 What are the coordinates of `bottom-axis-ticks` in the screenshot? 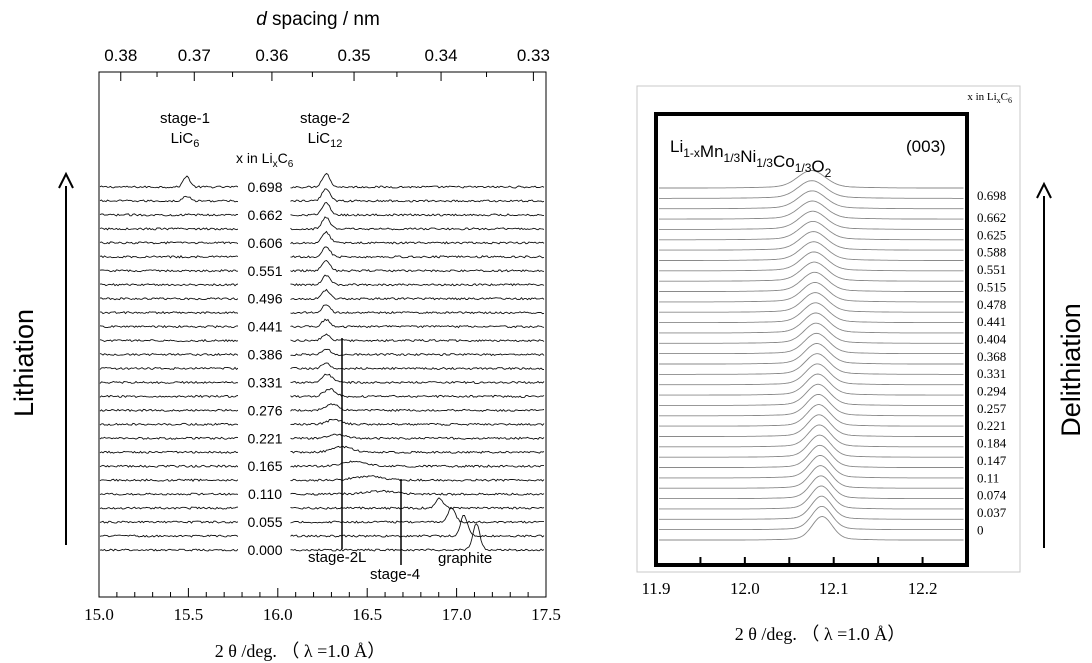 It's located at (322, 592).